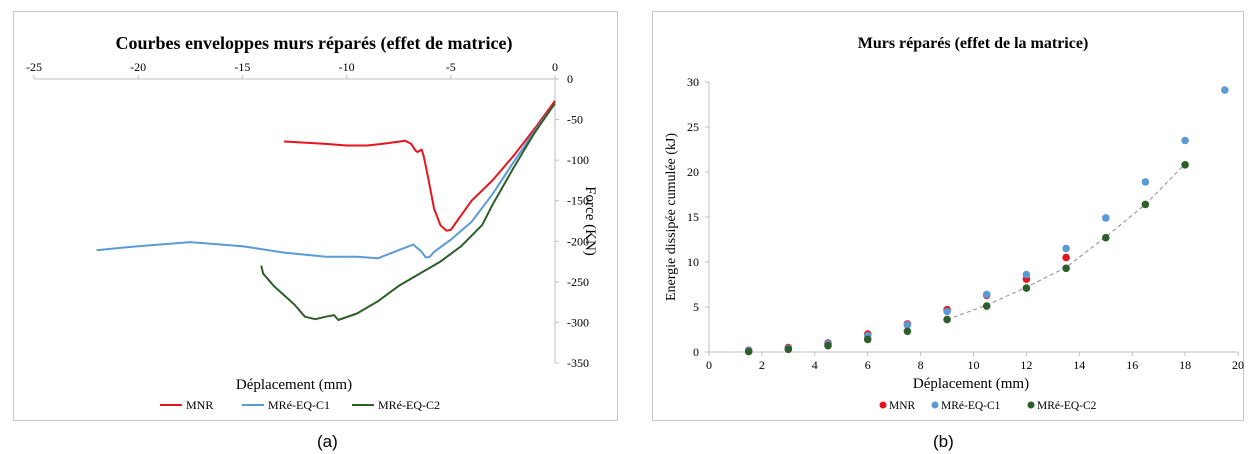  I want to click on chart-a-x-tick-label: -20, so click(138, 67).